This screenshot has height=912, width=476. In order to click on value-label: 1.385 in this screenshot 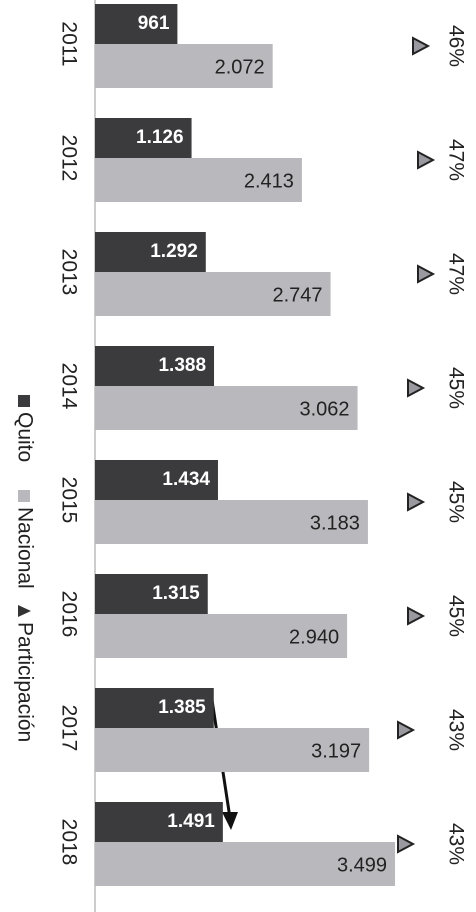, I will do `click(182, 707)`.